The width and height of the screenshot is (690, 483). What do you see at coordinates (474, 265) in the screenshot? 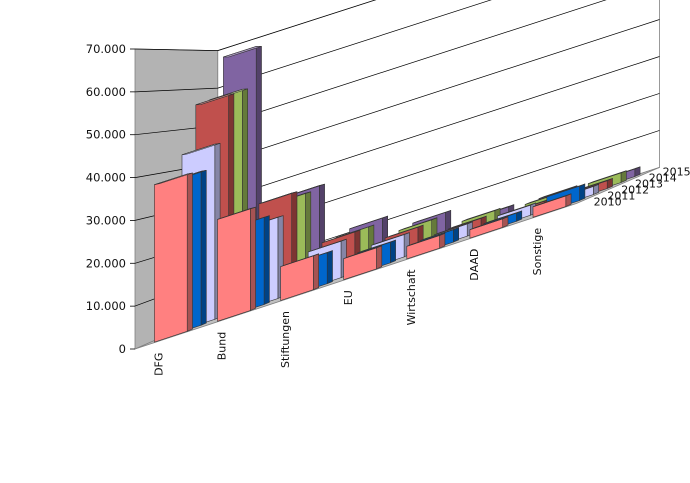
I see `category-label: DAAD` at bounding box center [474, 265].